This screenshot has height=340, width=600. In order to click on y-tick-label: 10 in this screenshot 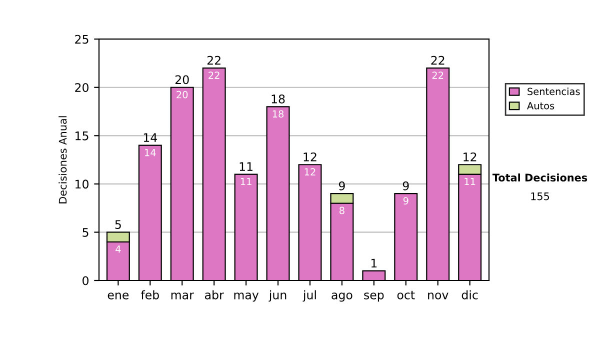, I will do `click(82, 184)`.